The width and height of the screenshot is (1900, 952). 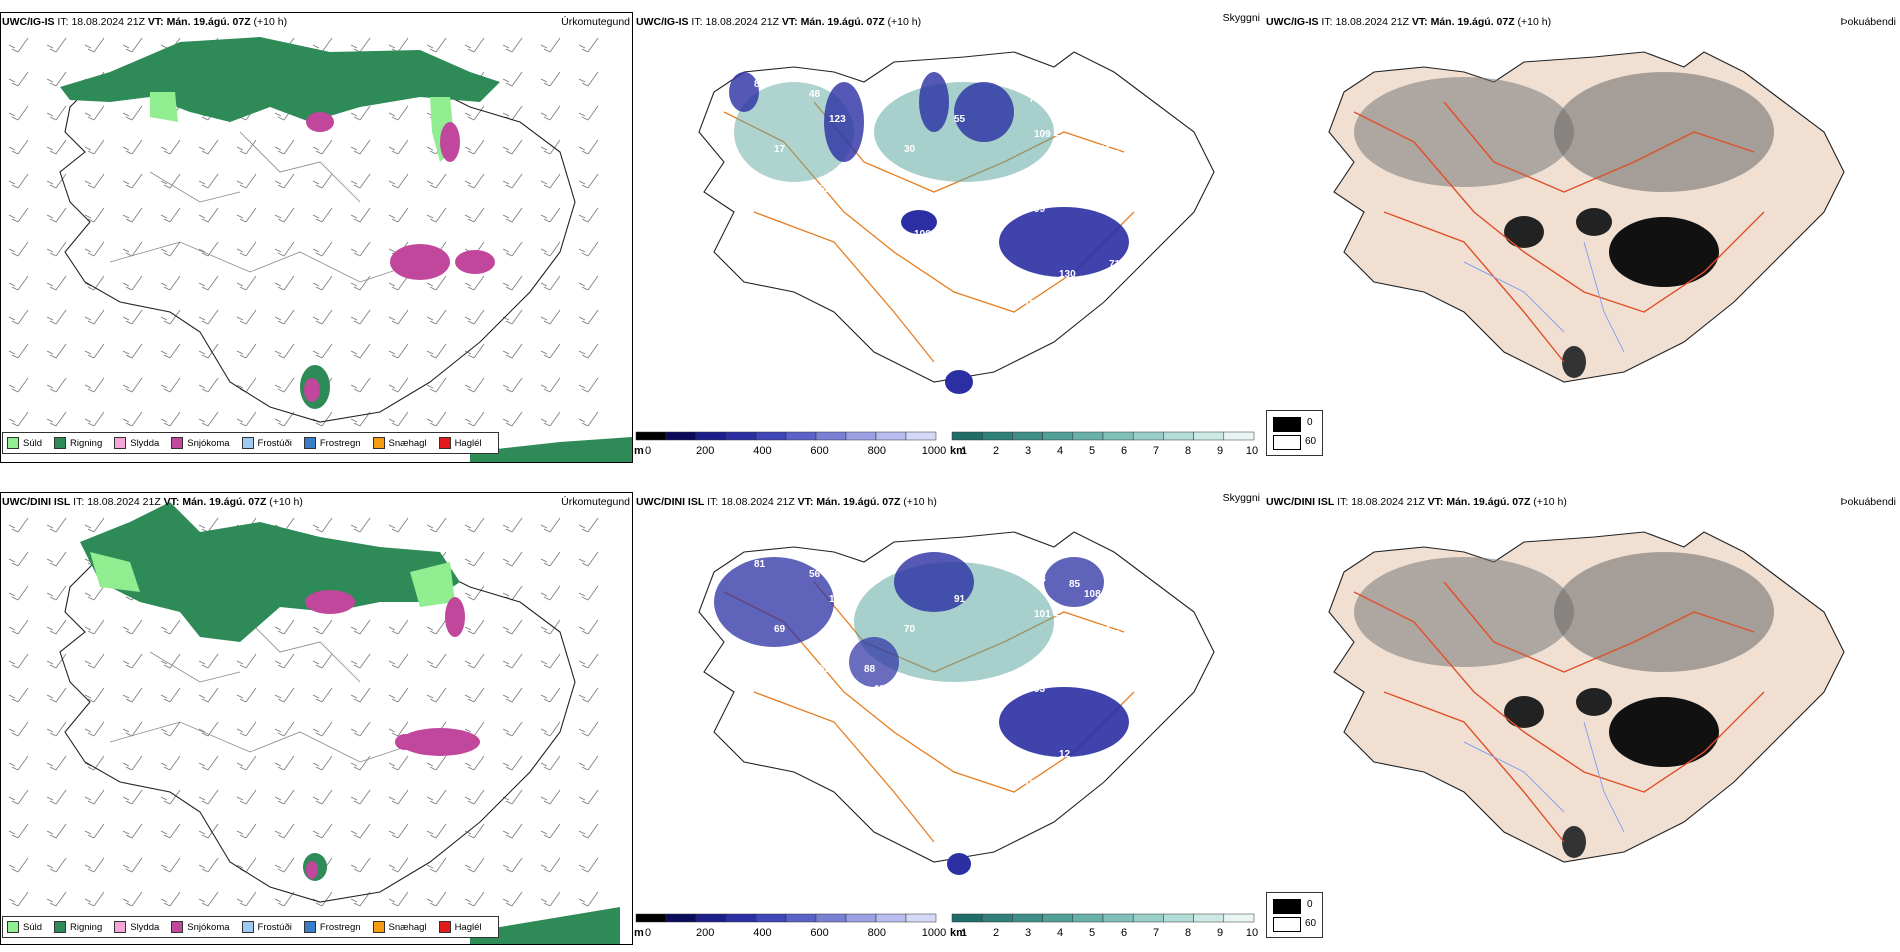 I want to click on scale-tick: 0, so click(x=648, y=933).